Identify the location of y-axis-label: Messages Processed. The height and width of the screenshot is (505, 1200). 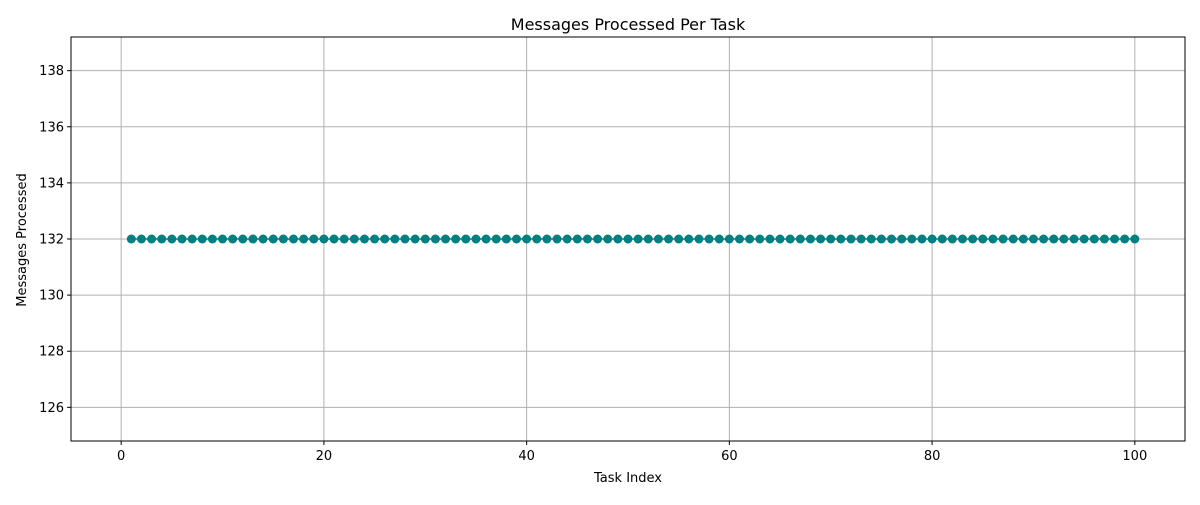
(22, 239).